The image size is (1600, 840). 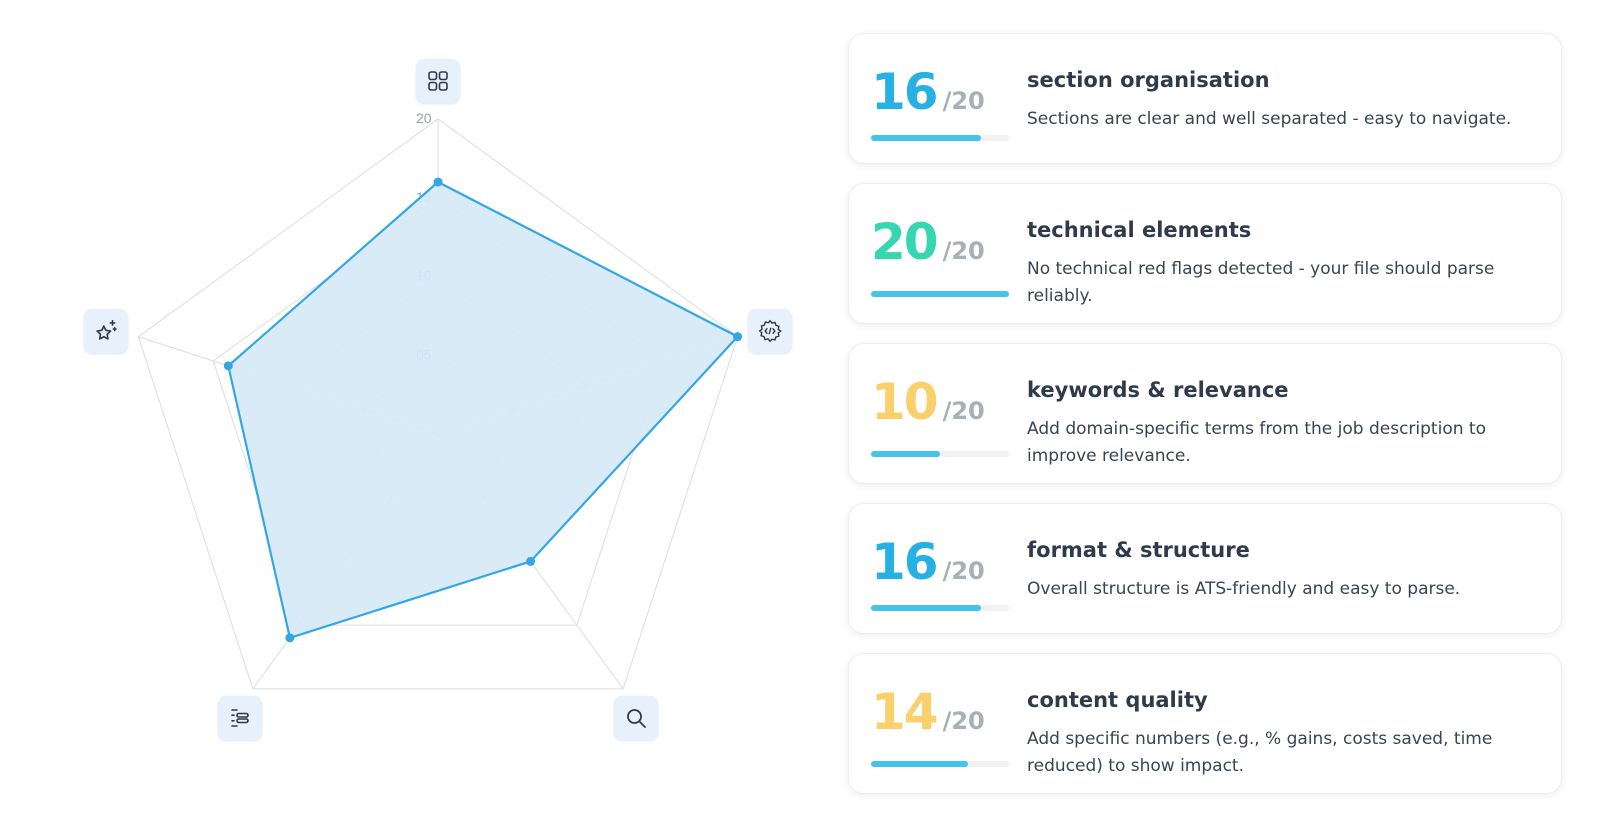 I want to click on search-icon, so click(x=636, y=718).